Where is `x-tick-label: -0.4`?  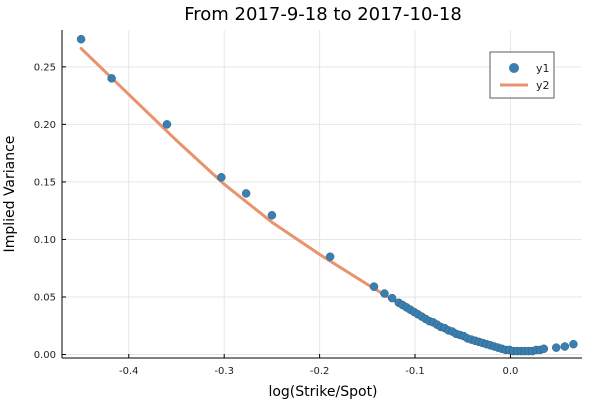 x-tick-label: -0.4 is located at coordinates (129, 371).